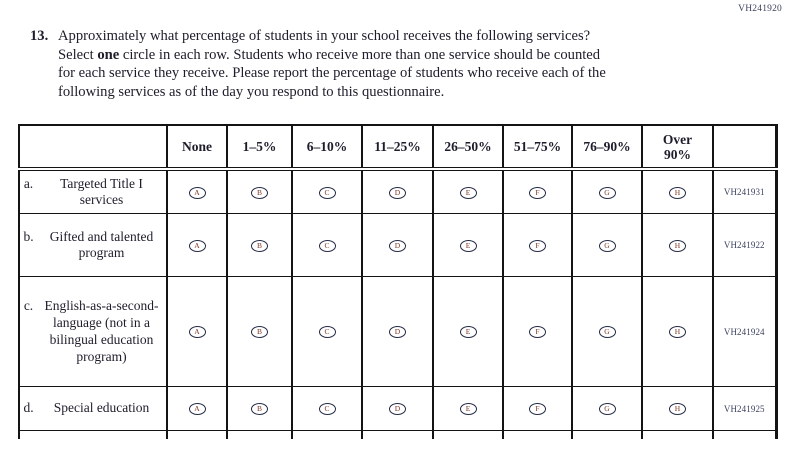  Describe the element at coordinates (326, 148) in the screenshot. I see `header-6-10: 6–10%` at that location.